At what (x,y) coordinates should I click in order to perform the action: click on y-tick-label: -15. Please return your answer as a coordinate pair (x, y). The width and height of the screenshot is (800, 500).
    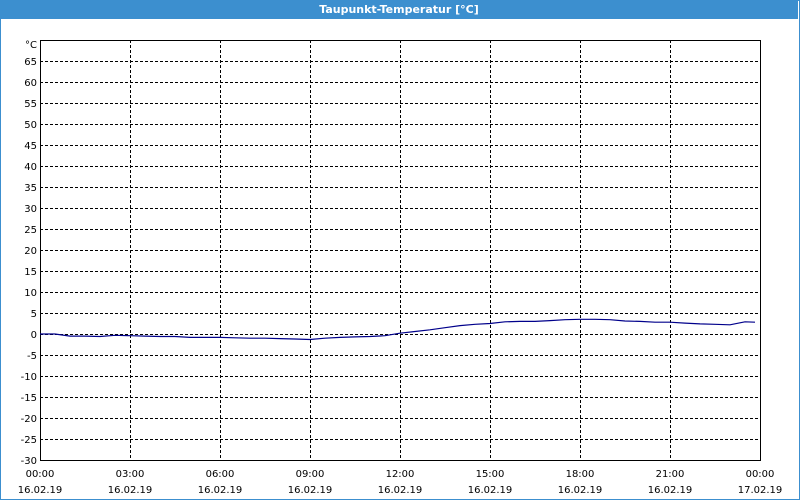
    Looking at the image, I should click on (29, 398).